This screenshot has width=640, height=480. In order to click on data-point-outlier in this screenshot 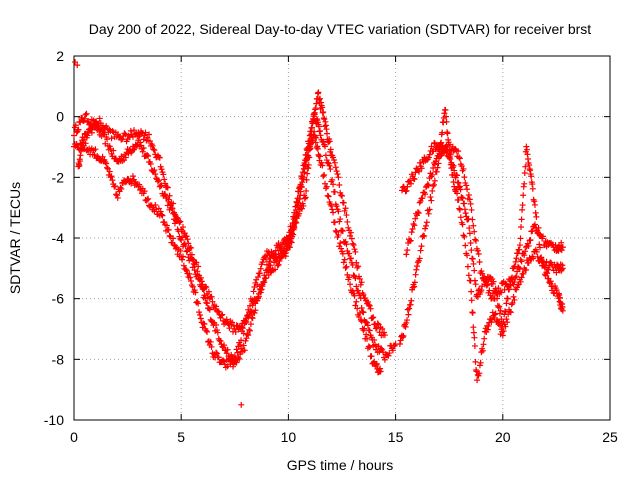, I will do `click(75, 62)`.